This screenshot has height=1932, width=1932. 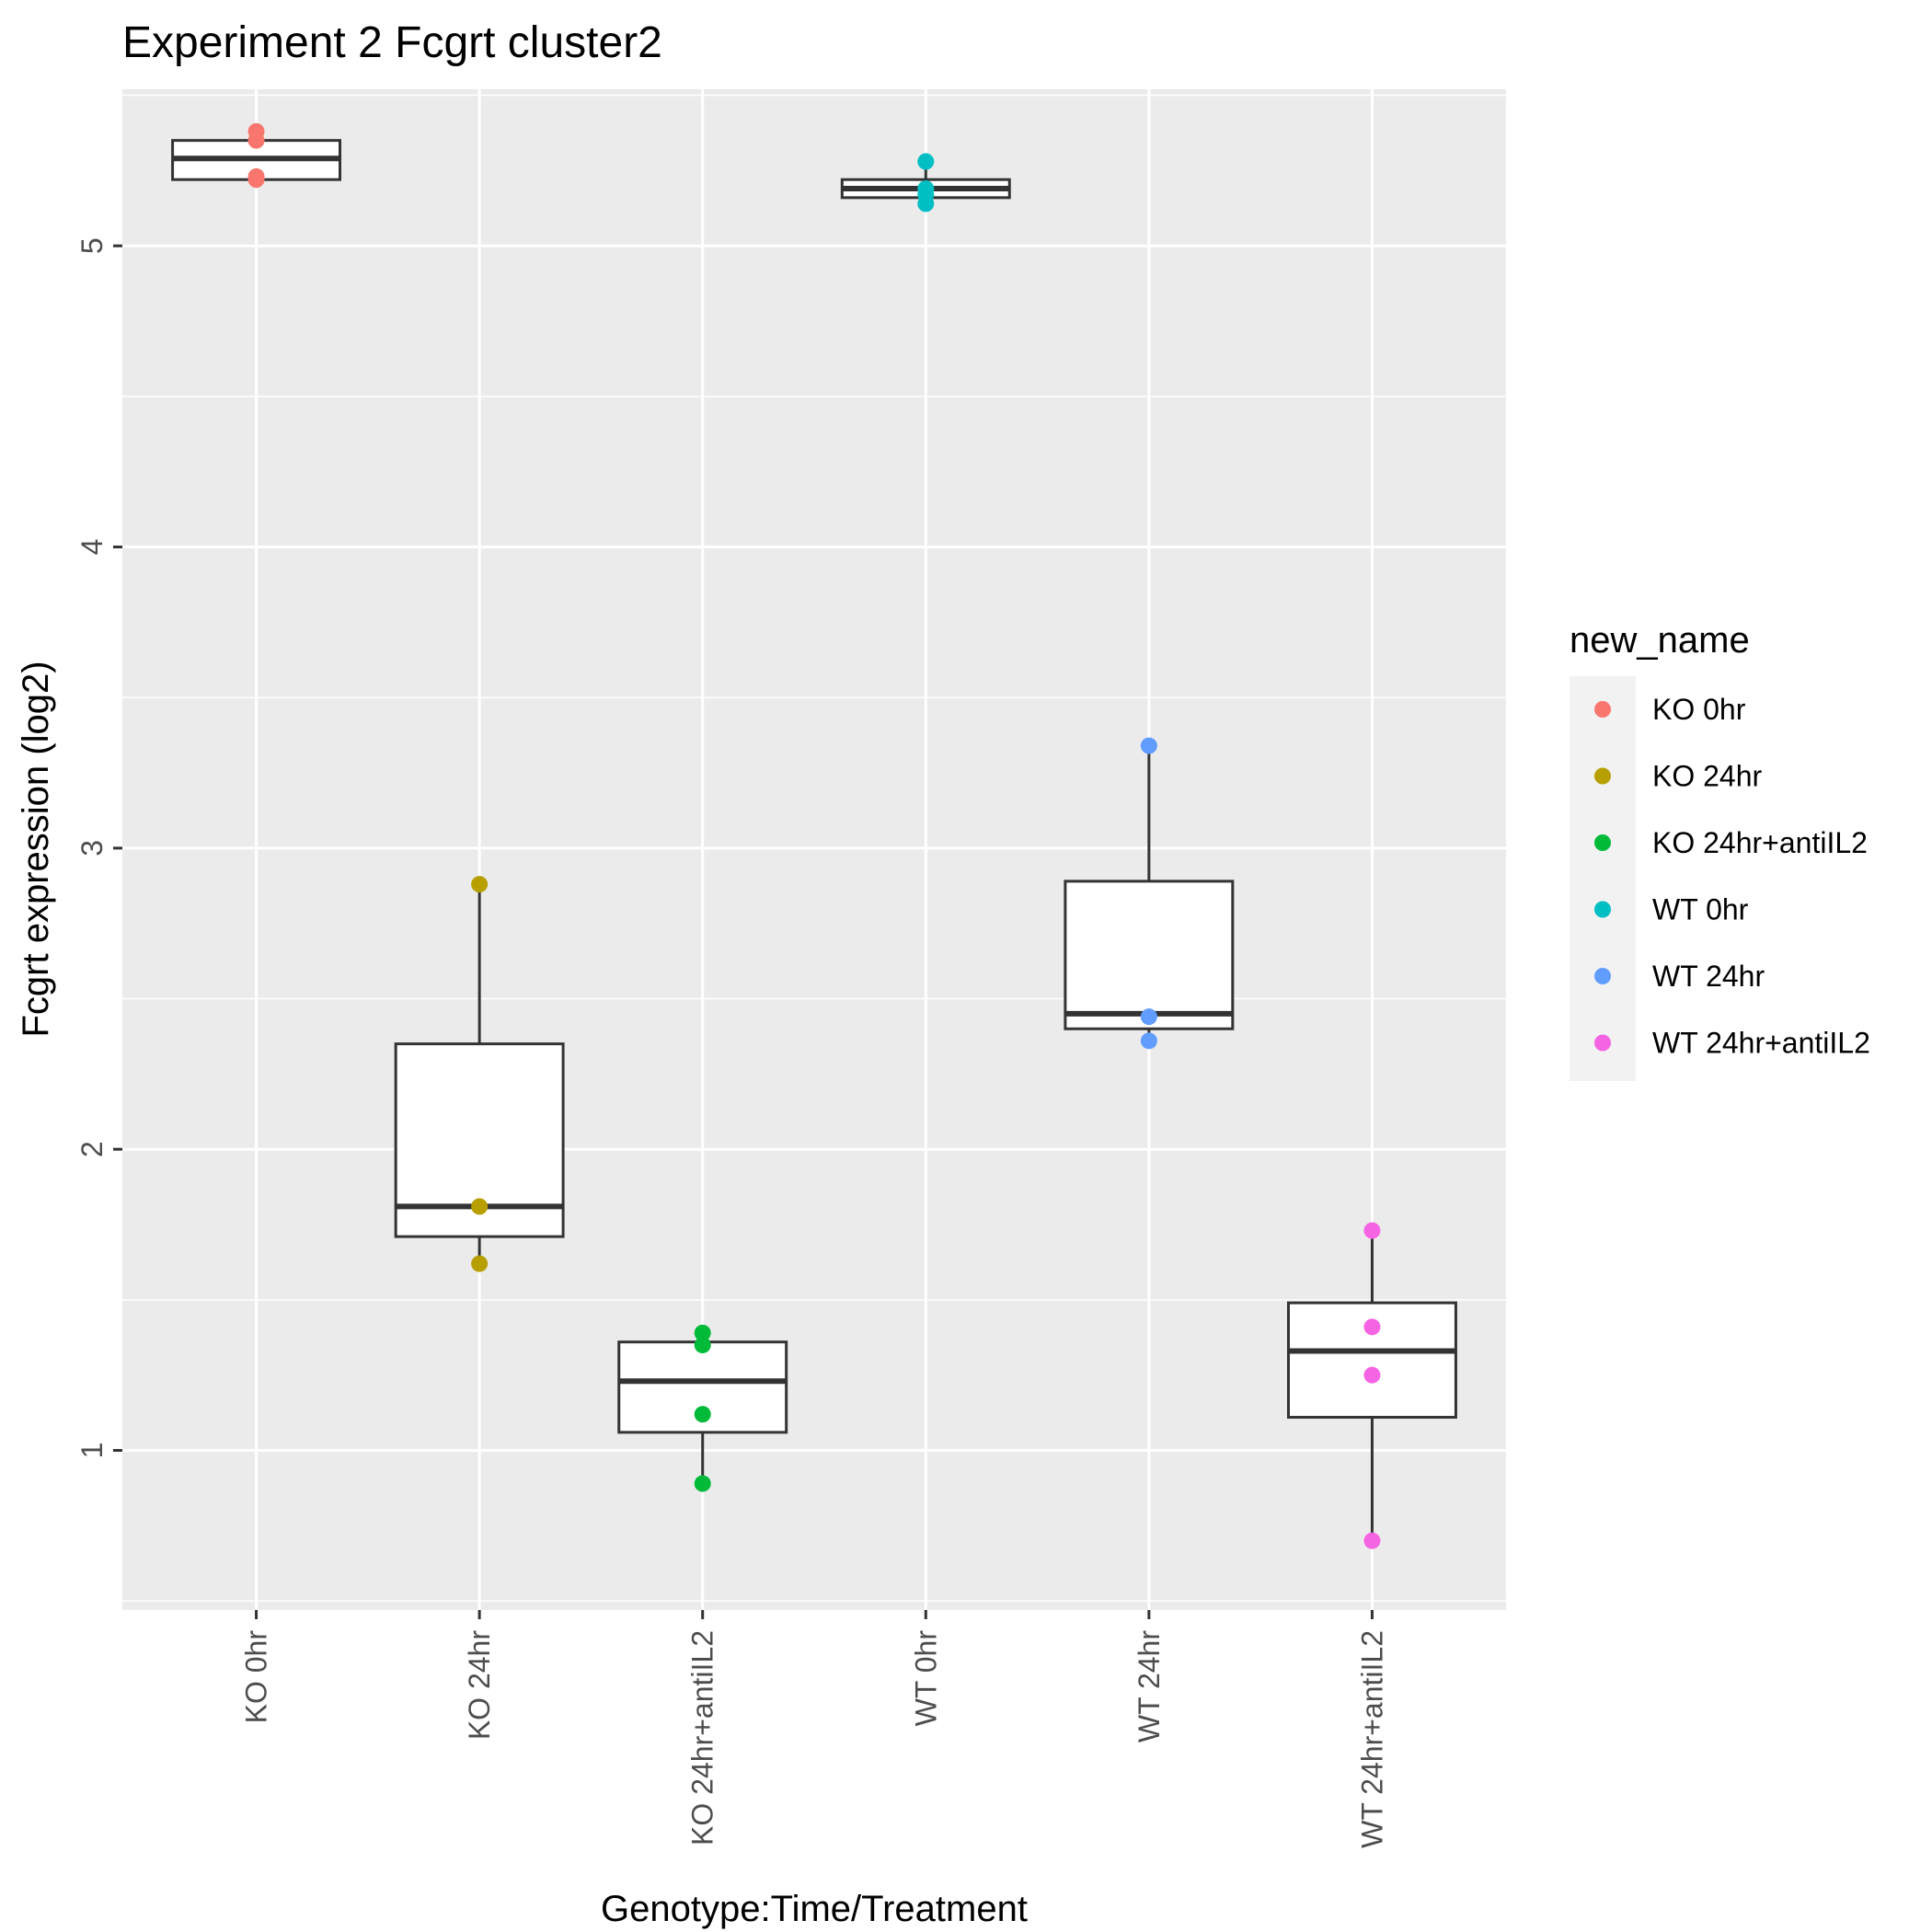 I want to click on x-tick-label: WT 0hr, so click(x=925, y=1678).